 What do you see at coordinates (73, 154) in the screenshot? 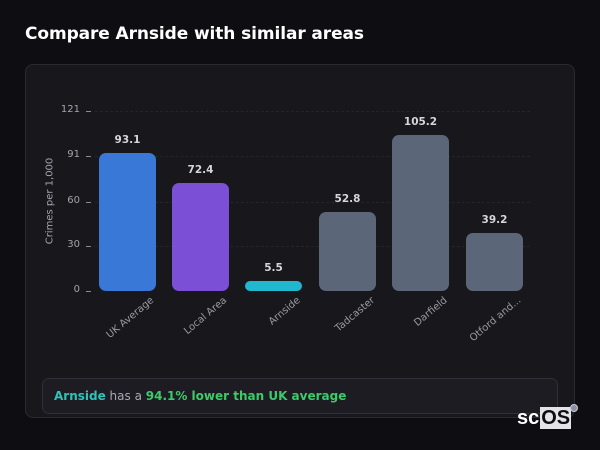
I see `y-tick-label: 91` at bounding box center [73, 154].